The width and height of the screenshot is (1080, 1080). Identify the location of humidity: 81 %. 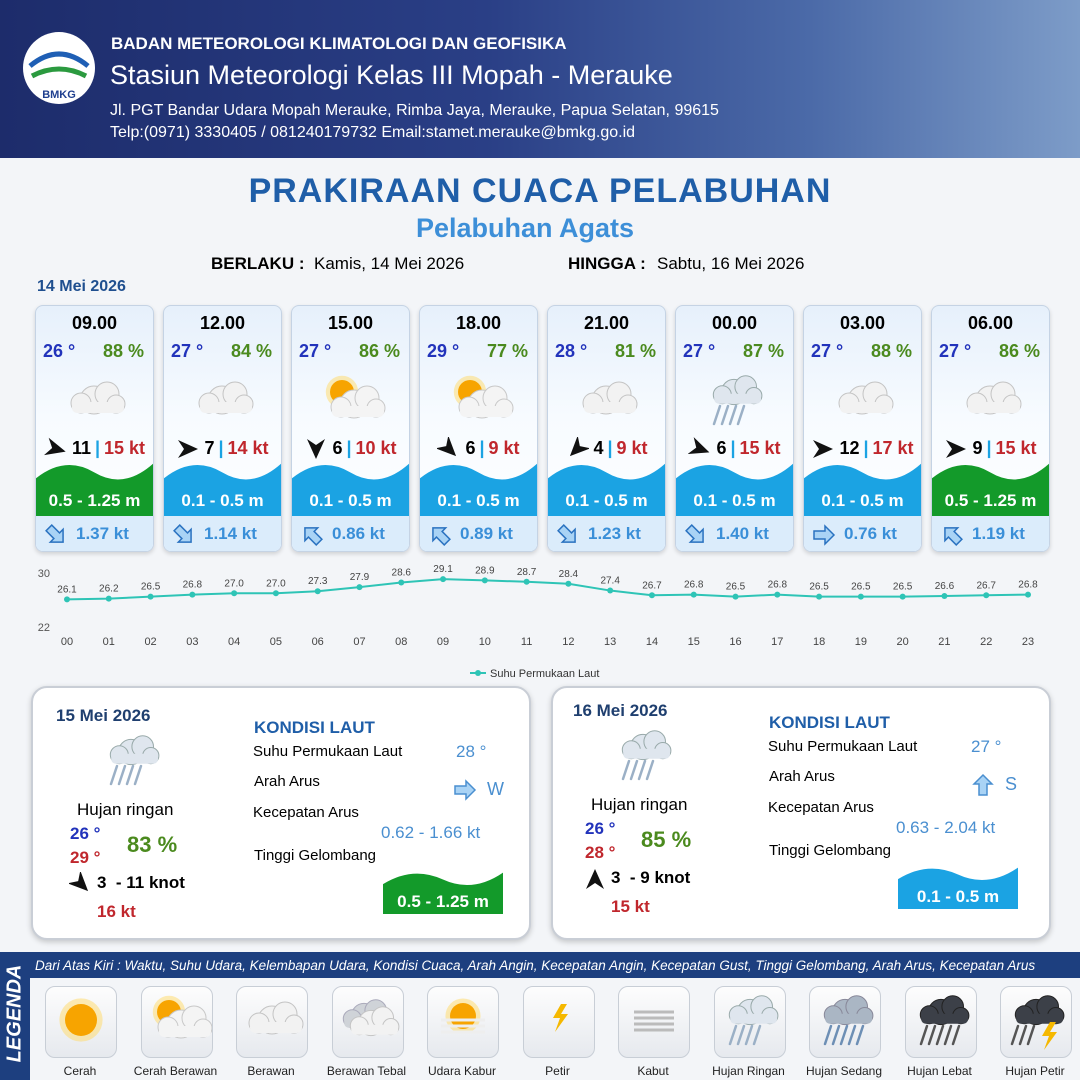
(635, 351).